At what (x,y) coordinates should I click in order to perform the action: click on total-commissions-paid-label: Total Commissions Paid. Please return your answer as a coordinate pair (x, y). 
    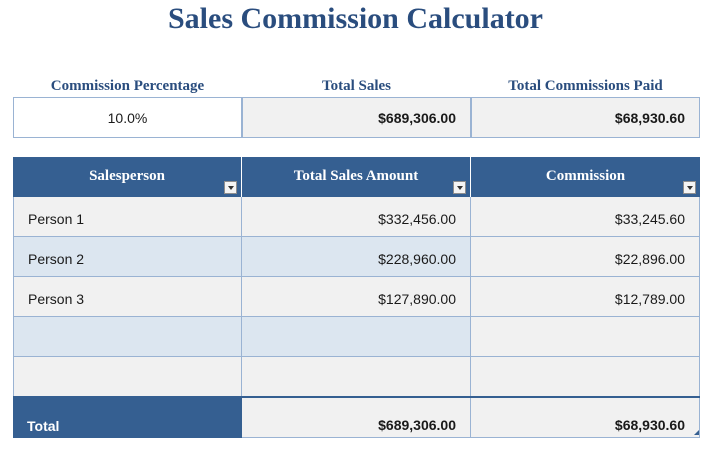
    Looking at the image, I should click on (585, 86).